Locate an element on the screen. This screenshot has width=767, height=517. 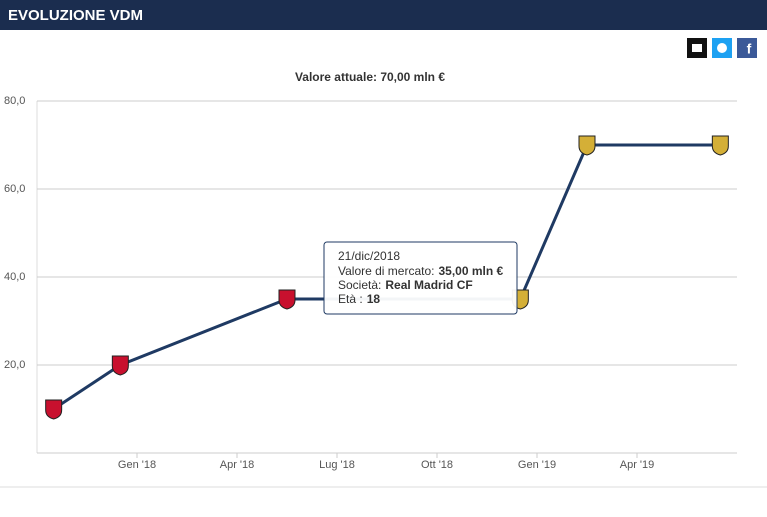
chart-subtitle: Valore attuale: 70,00 mln € is located at coordinates (370, 77).